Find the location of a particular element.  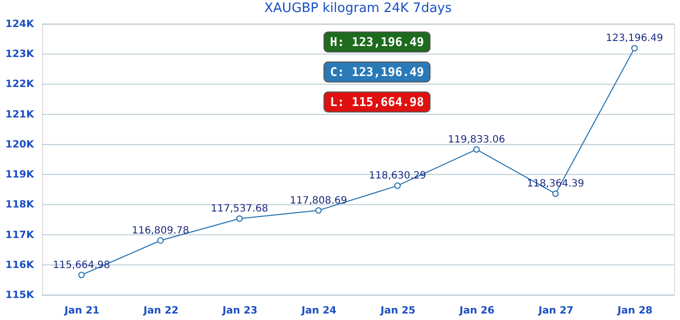

y-tick-label: 117K is located at coordinates (20, 235).